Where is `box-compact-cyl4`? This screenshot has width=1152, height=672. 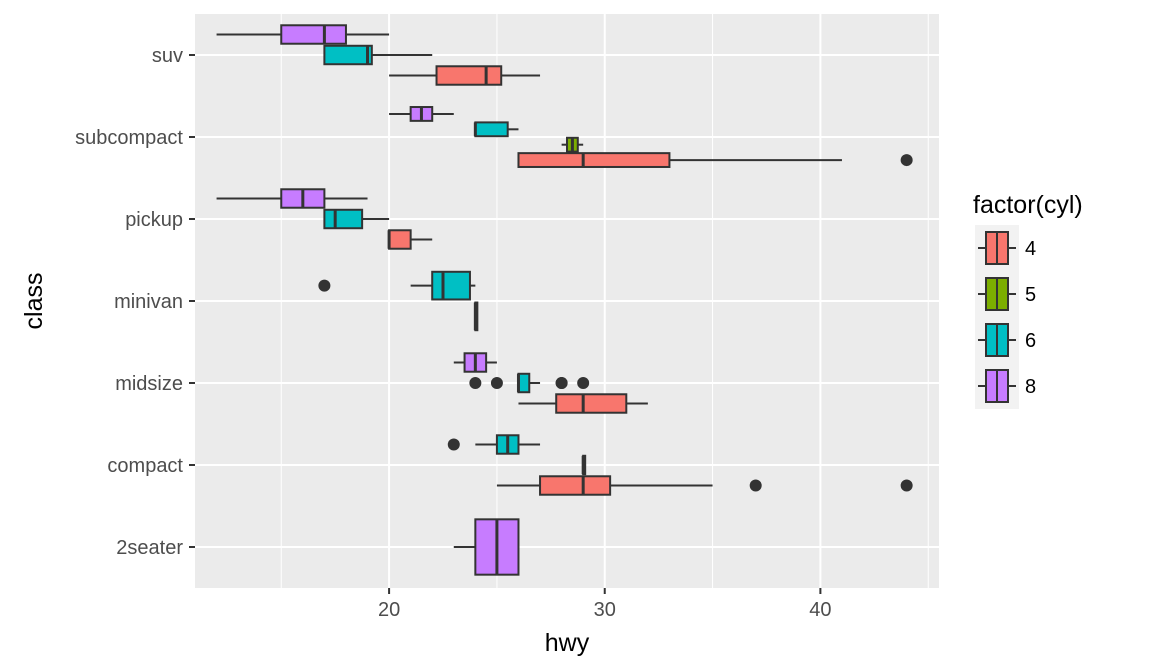
box-compact-cyl4 is located at coordinates (704, 485).